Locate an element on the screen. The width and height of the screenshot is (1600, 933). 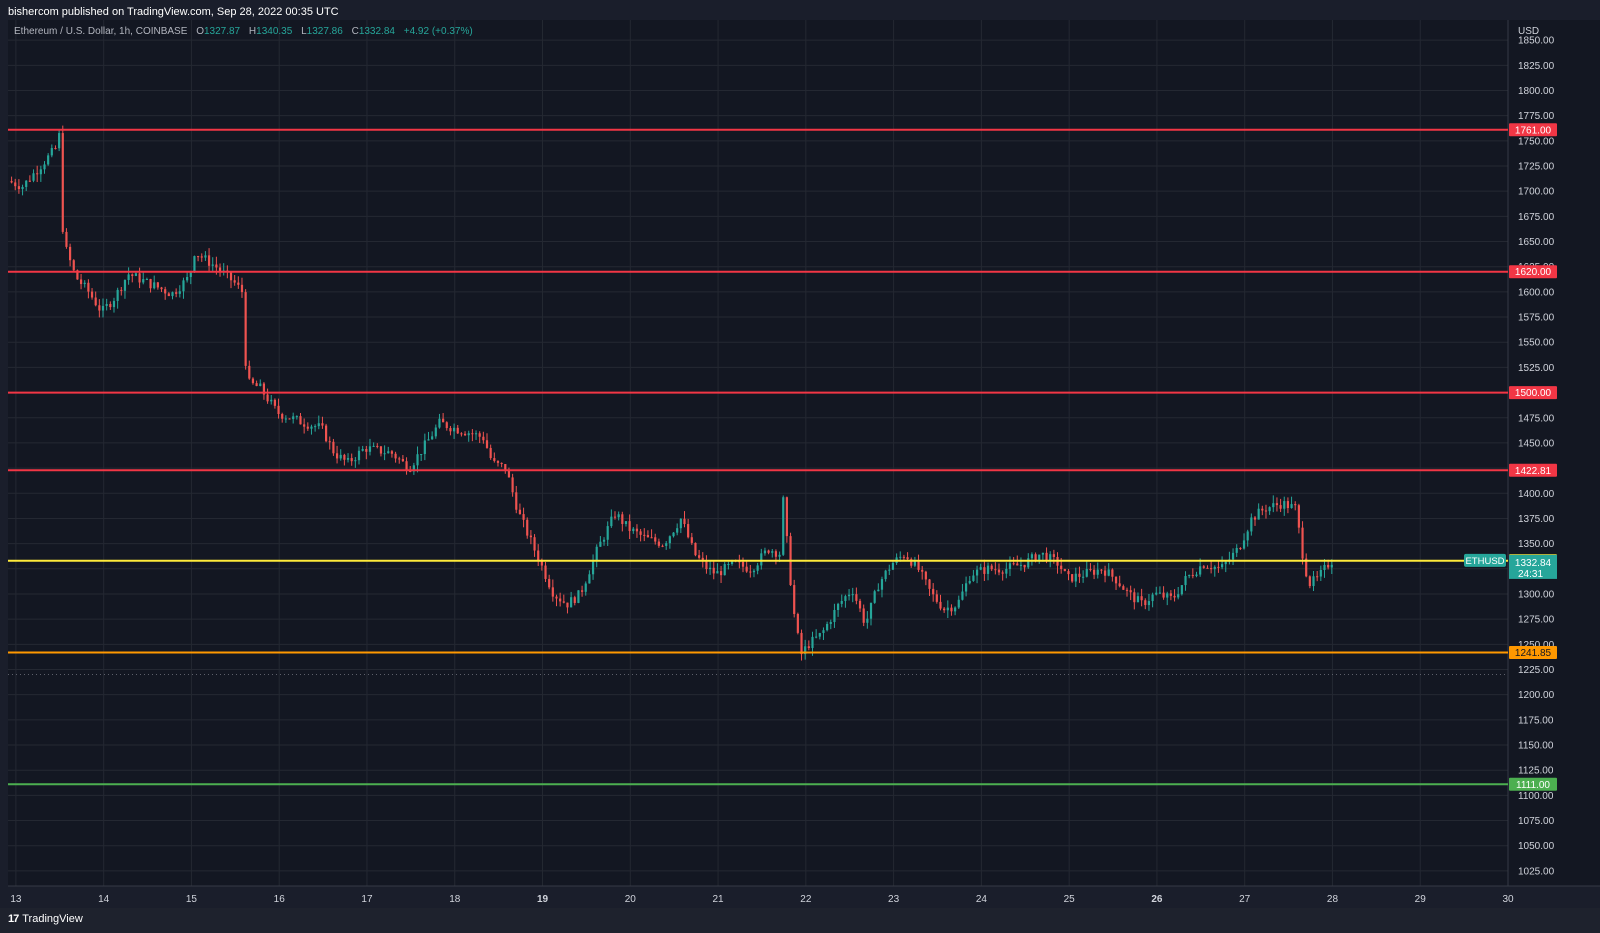
y-tick-label: 1250.00 is located at coordinates (1536, 645).